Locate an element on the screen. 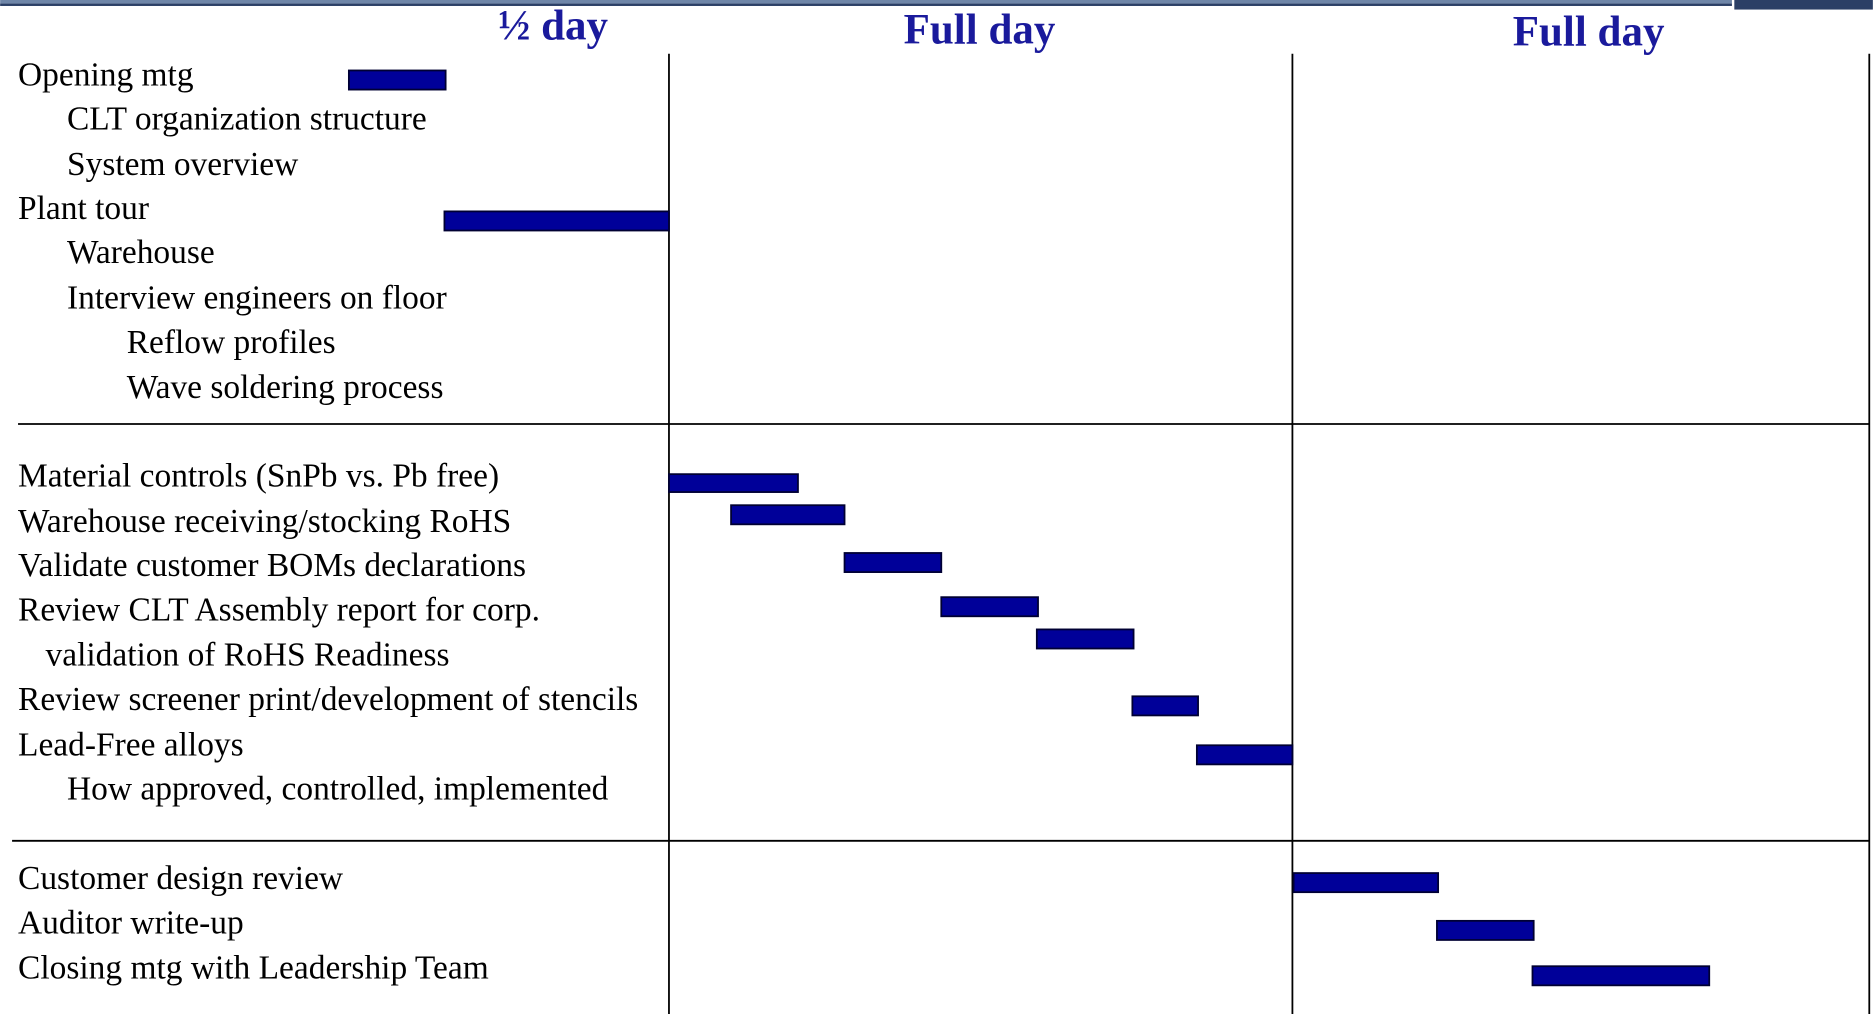 This screenshot has height=1014, width=1873. top-line is located at coordinates (866, 4).